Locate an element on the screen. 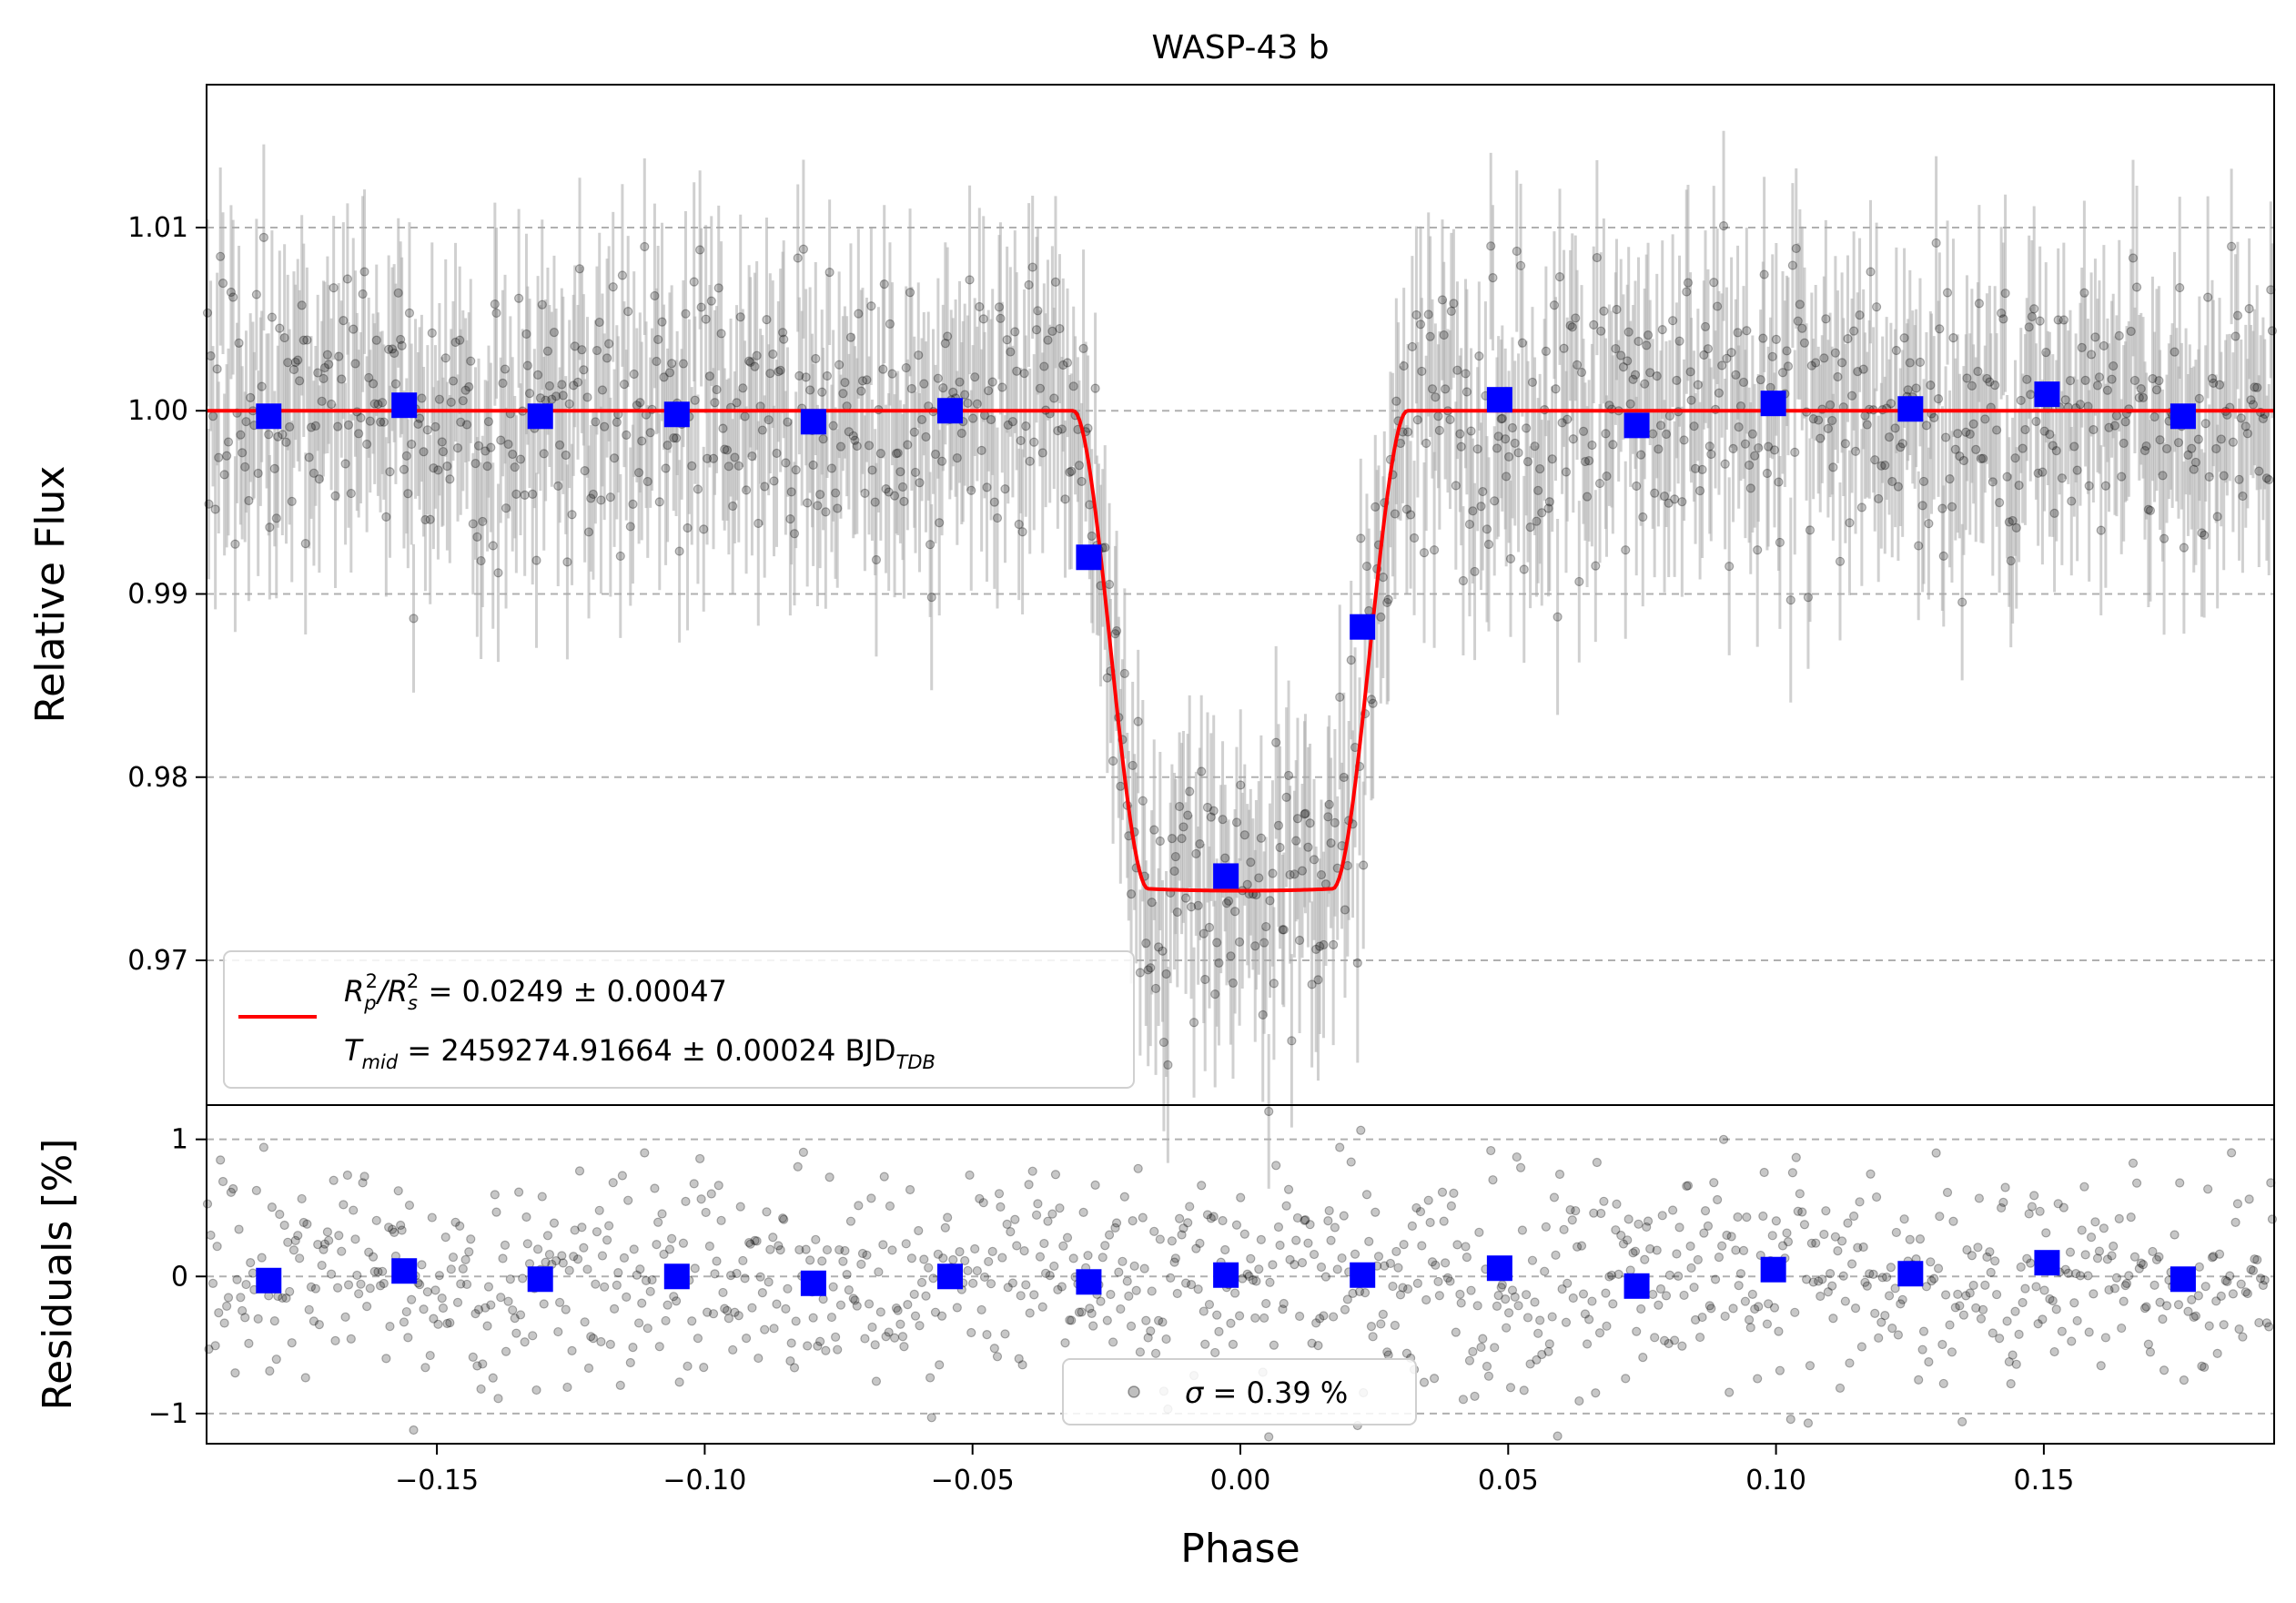 Image resolution: width=2296 pixels, height=1603 pixels. x-tick-label: −0.15 is located at coordinates (437, 1480).